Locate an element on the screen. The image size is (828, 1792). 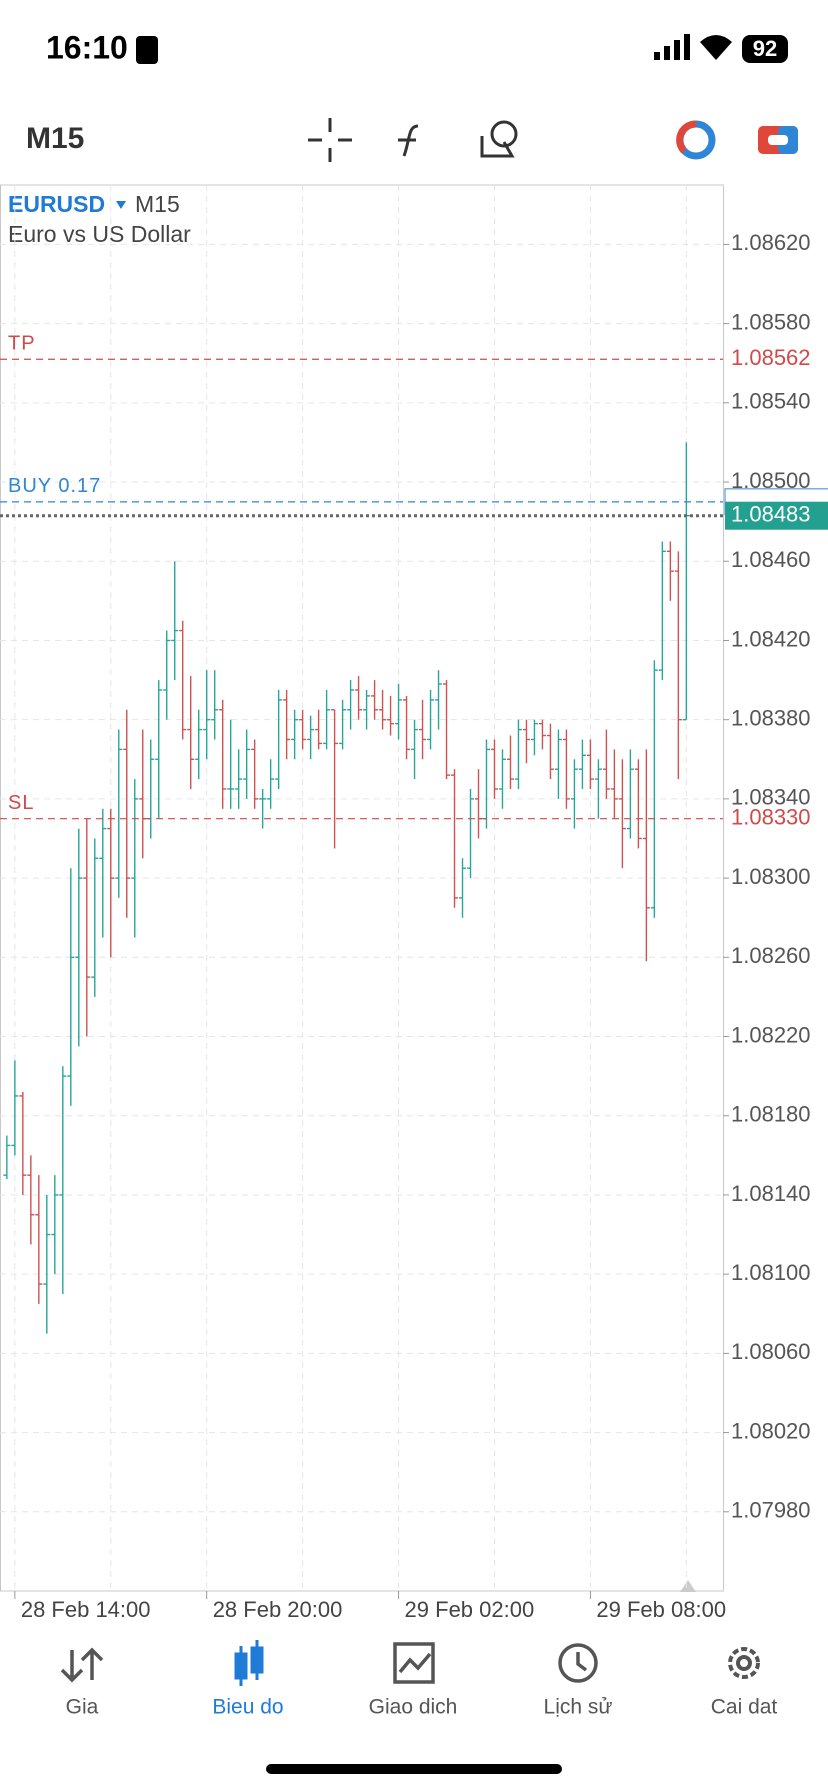
level-label: TP is located at coordinates (22, 344).